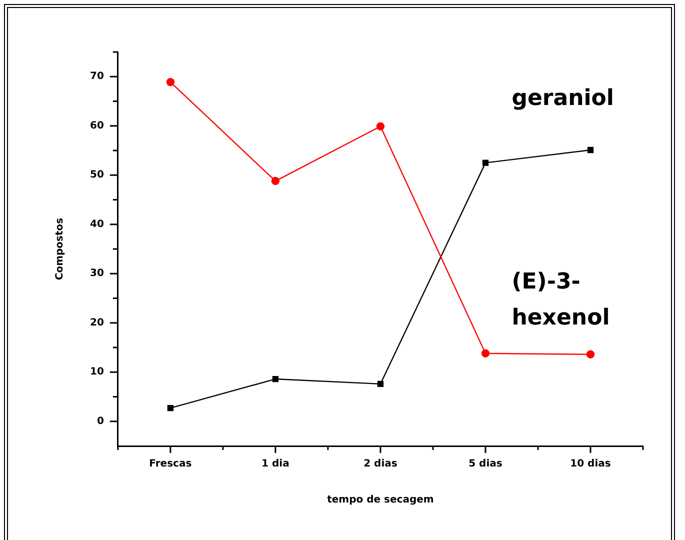 The image size is (685, 540). Describe the element at coordinates (97, 372) in the screenshot. I see `y-tick-label: 10` at that location.